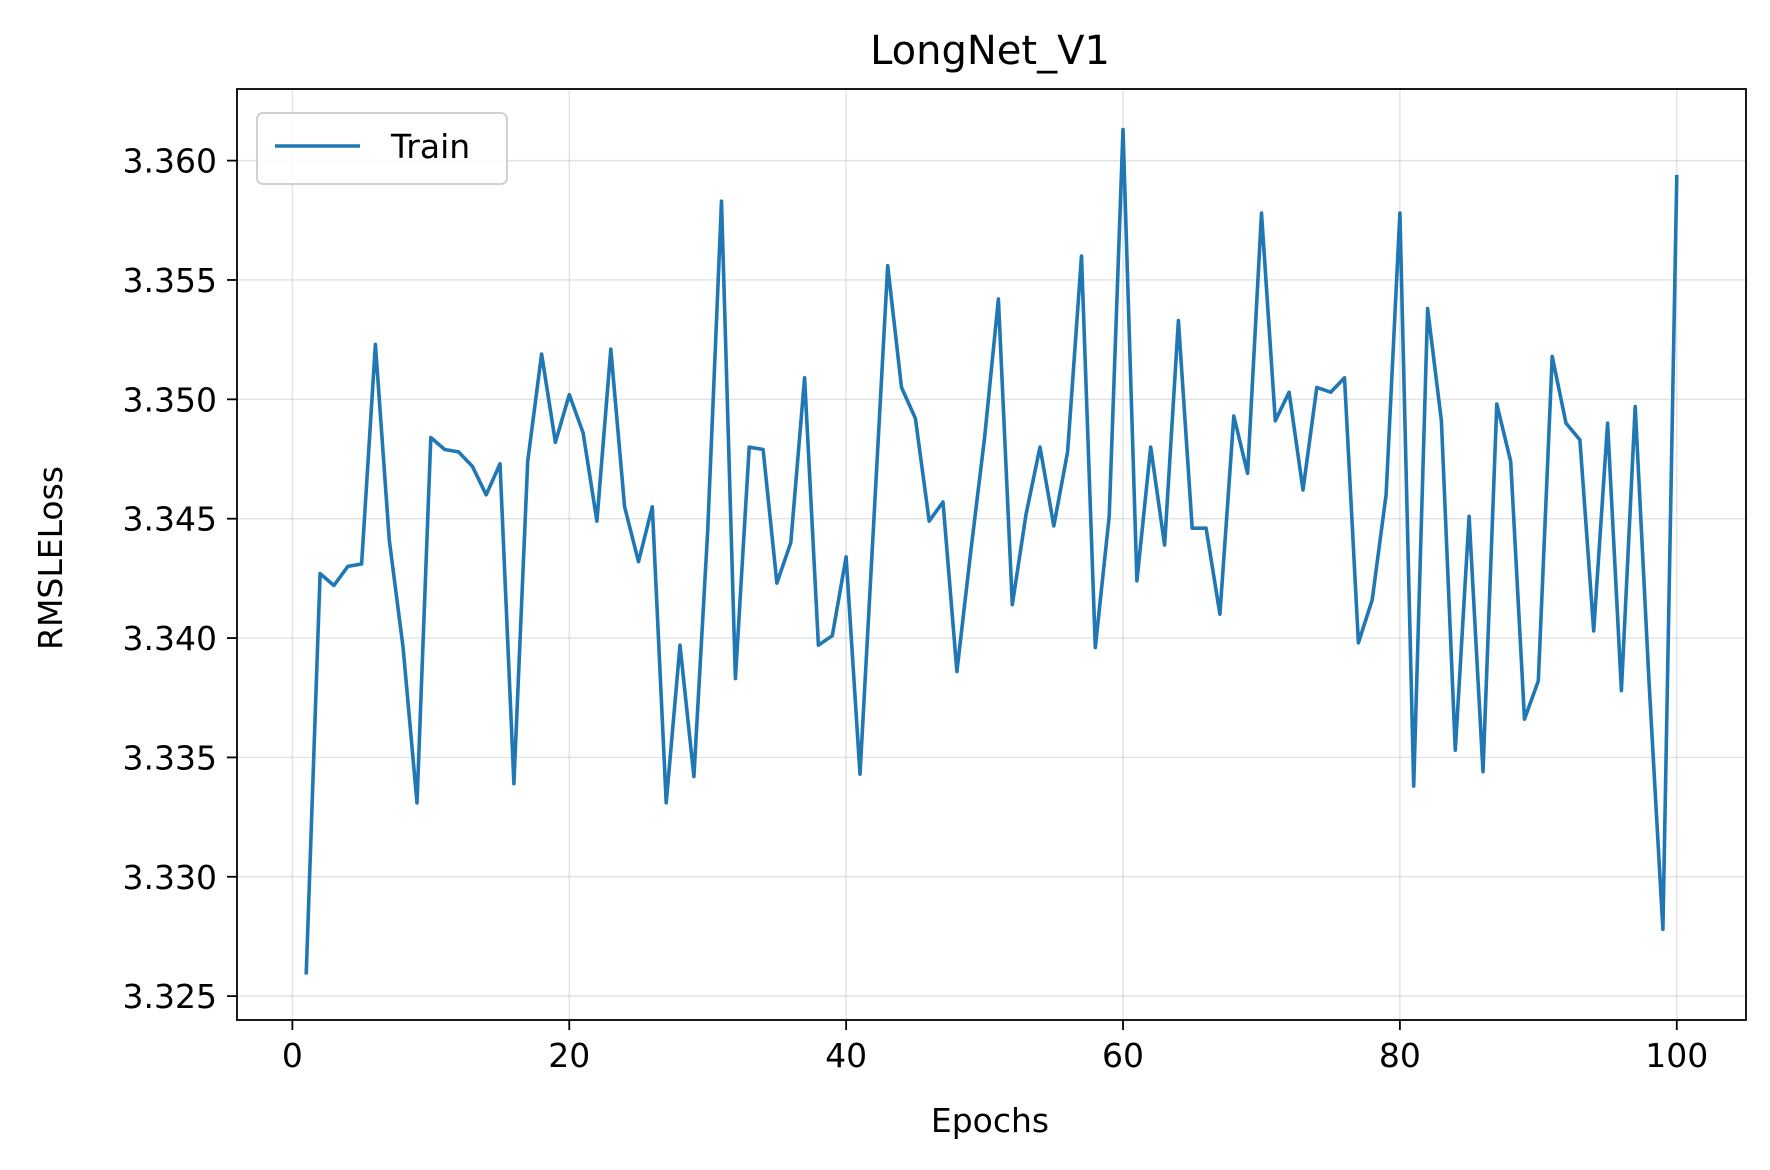 The height and width of the screenshot is (1170, 1770). Describe the element at coordinates (170, 757) in the screenshot. I see `y-tick-label: 3.335` at that location.